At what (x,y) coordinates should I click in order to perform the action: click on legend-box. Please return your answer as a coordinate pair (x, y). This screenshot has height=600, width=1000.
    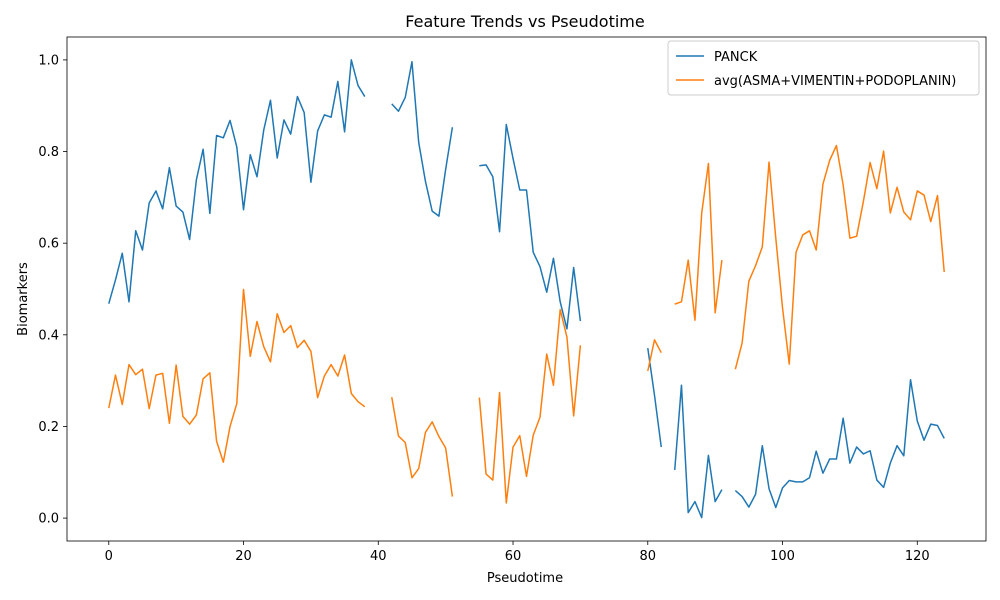
    Looking at the image, I should click on (823, 68).